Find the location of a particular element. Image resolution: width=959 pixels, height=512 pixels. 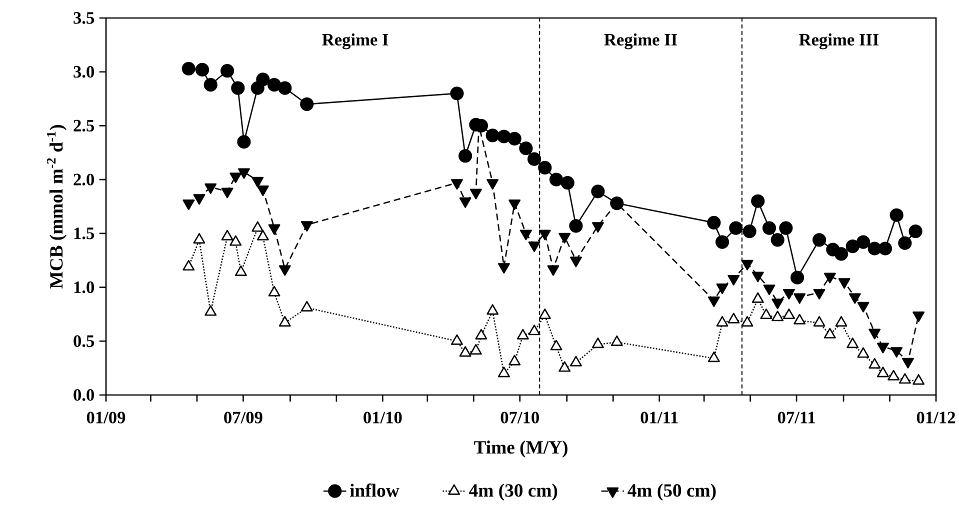

y-tick-label: 2.5 is located at coordinates (84, 126).